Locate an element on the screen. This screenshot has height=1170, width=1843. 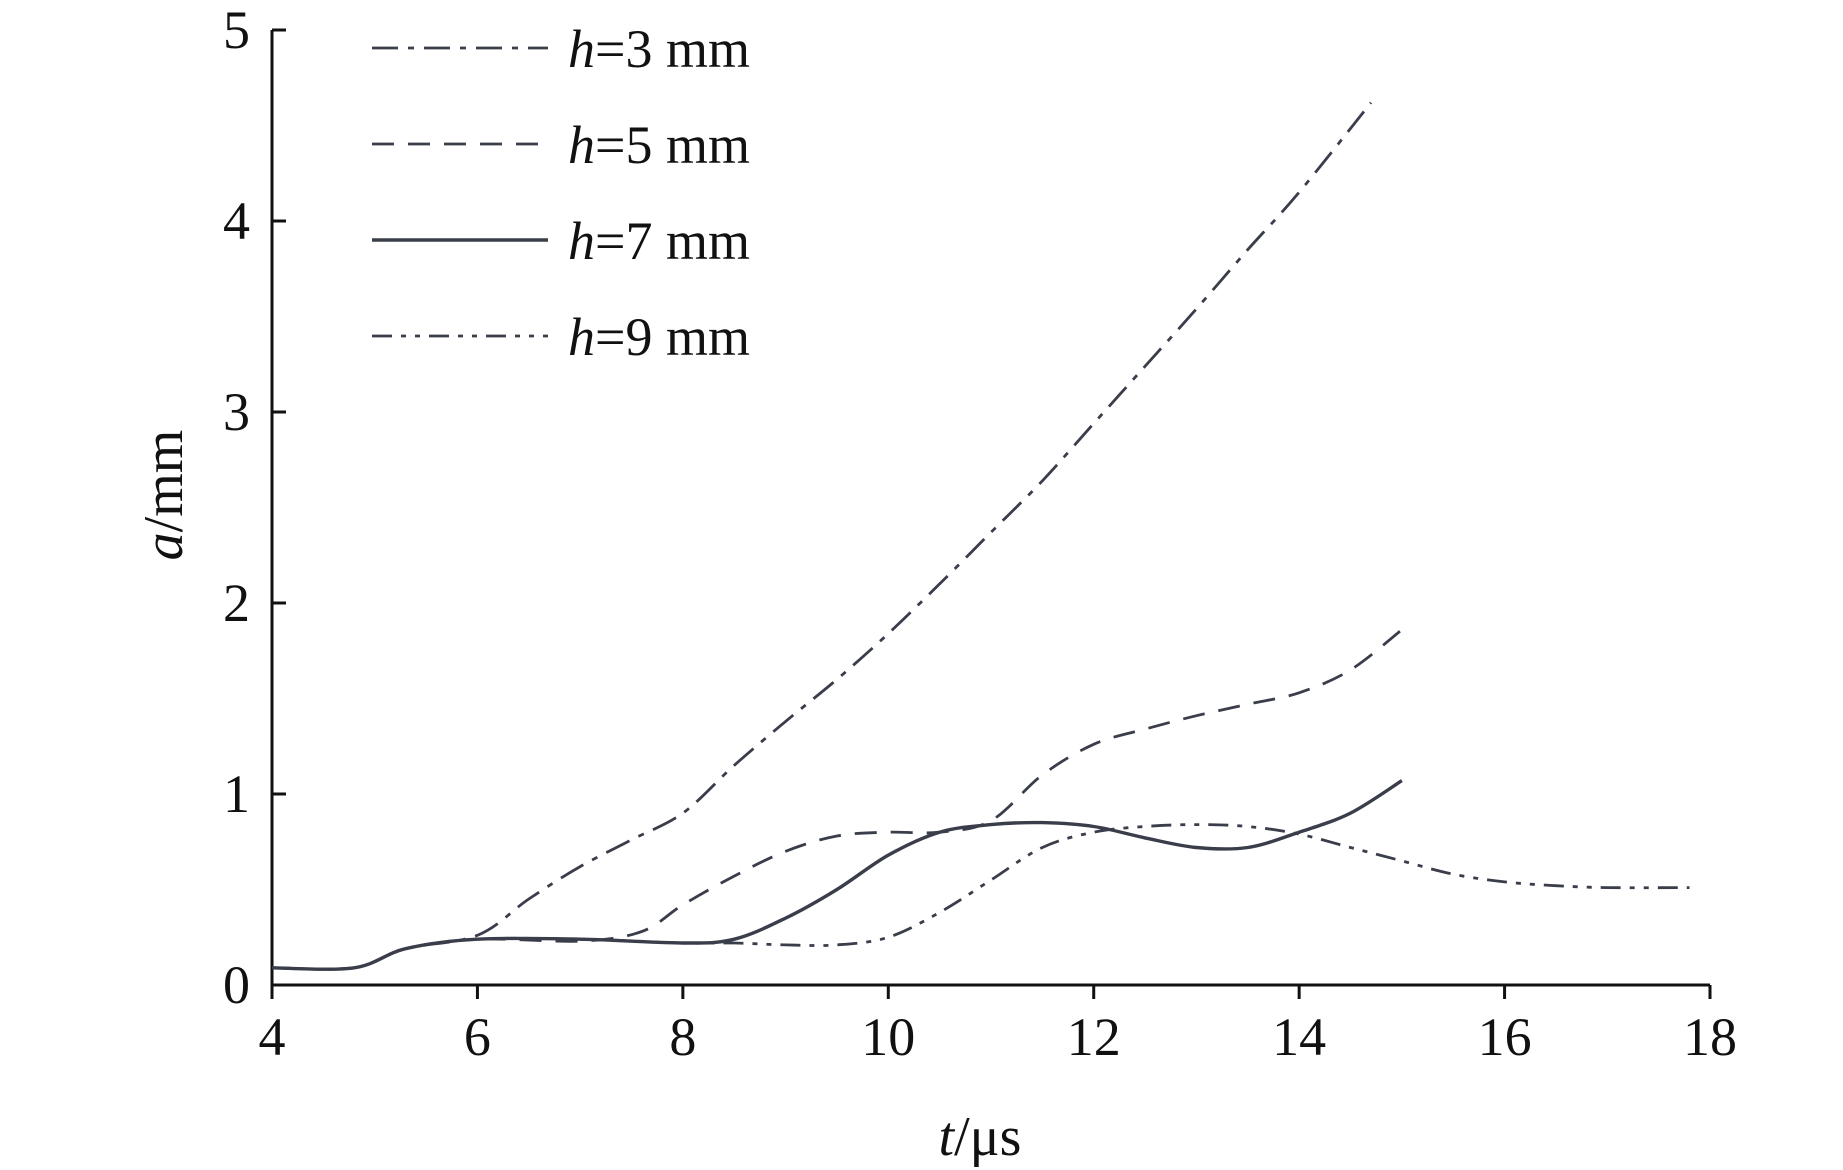
x-tick-label: 10 is located at coordinates (888, 1037).